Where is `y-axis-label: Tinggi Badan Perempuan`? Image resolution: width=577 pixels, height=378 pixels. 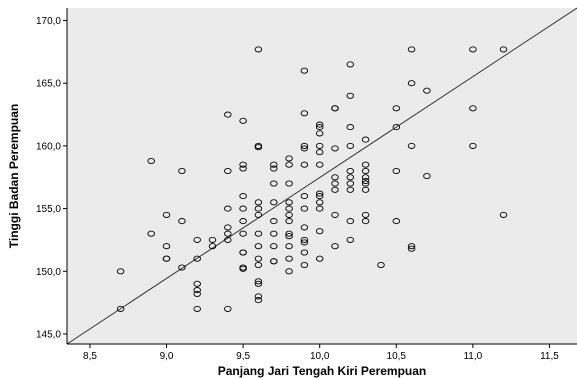 y-axis-label: Tinggi Badan Perempuan is located at coordinates (14, 176).